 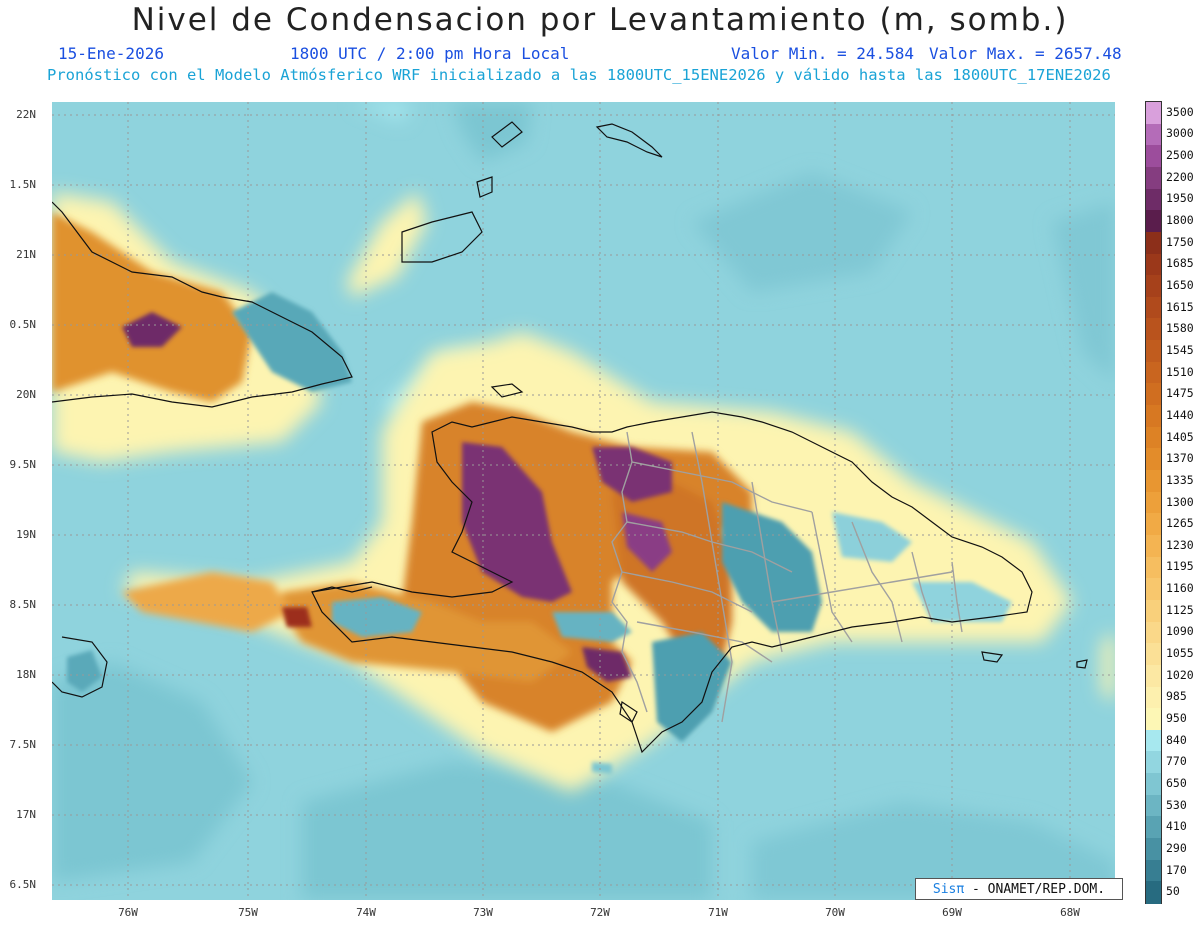 I want to click on colorbar-label: 1510, so click(x=1180, y=371).